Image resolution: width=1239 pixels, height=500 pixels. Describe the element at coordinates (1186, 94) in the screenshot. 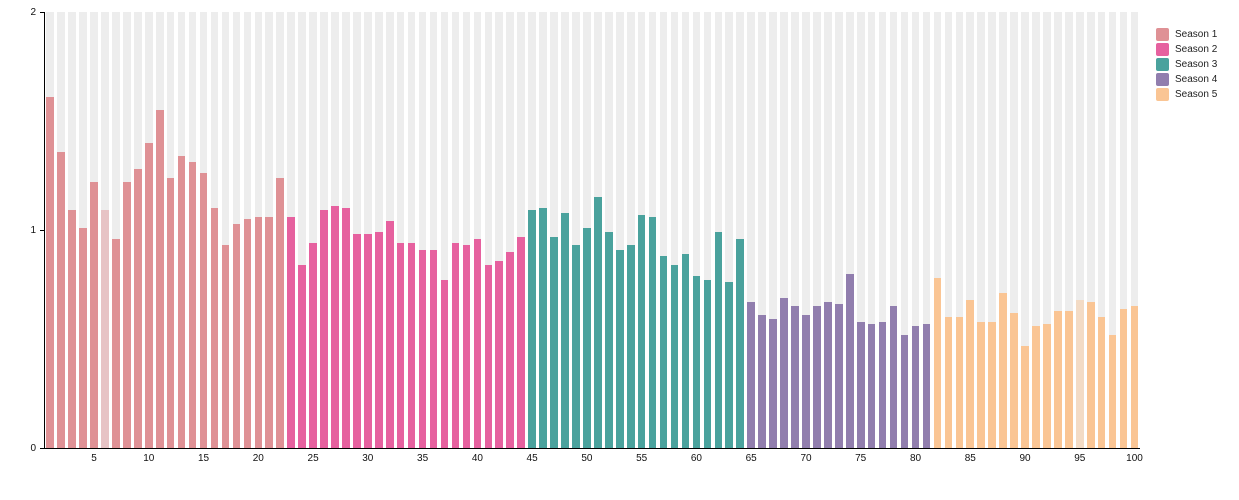

I see `legend-item-season-5: Season 5` at that location.